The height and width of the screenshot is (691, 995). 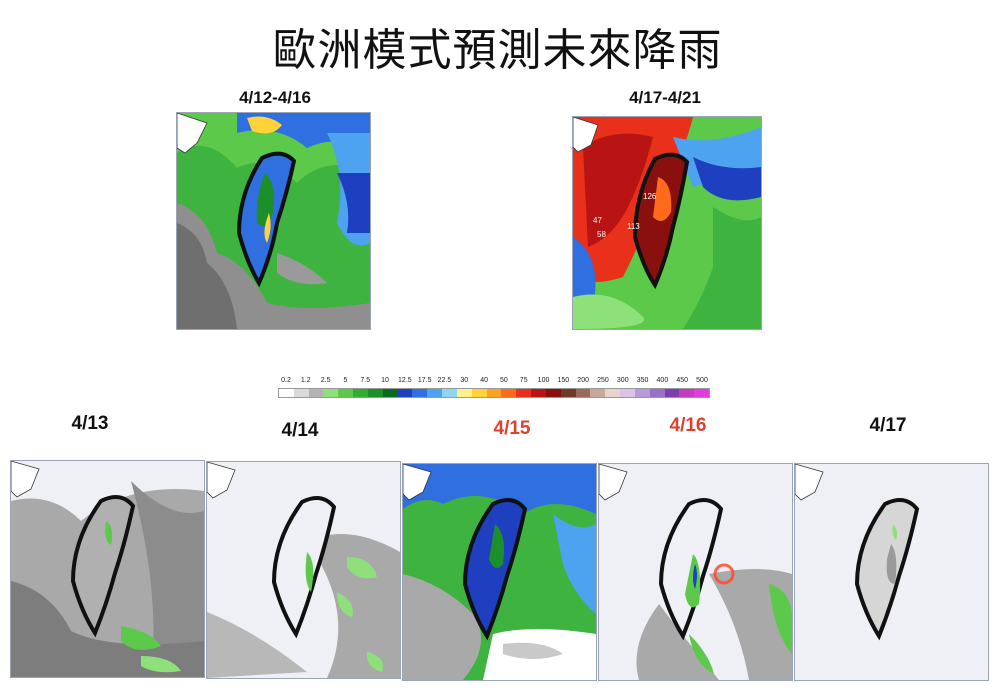 What do you see at coordinates (286, 380) in the screenshot?
I see `color-scale-tick: 0.2` at bounding box center [286, 380].